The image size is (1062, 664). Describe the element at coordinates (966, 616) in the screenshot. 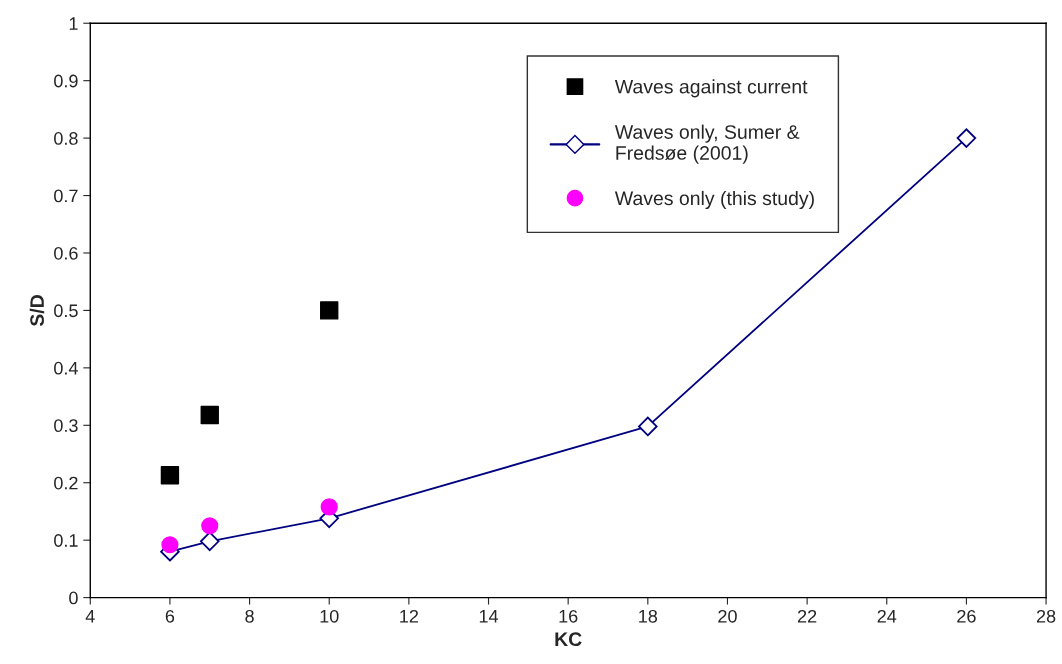

I see `x-tick-label: 26` at that location.